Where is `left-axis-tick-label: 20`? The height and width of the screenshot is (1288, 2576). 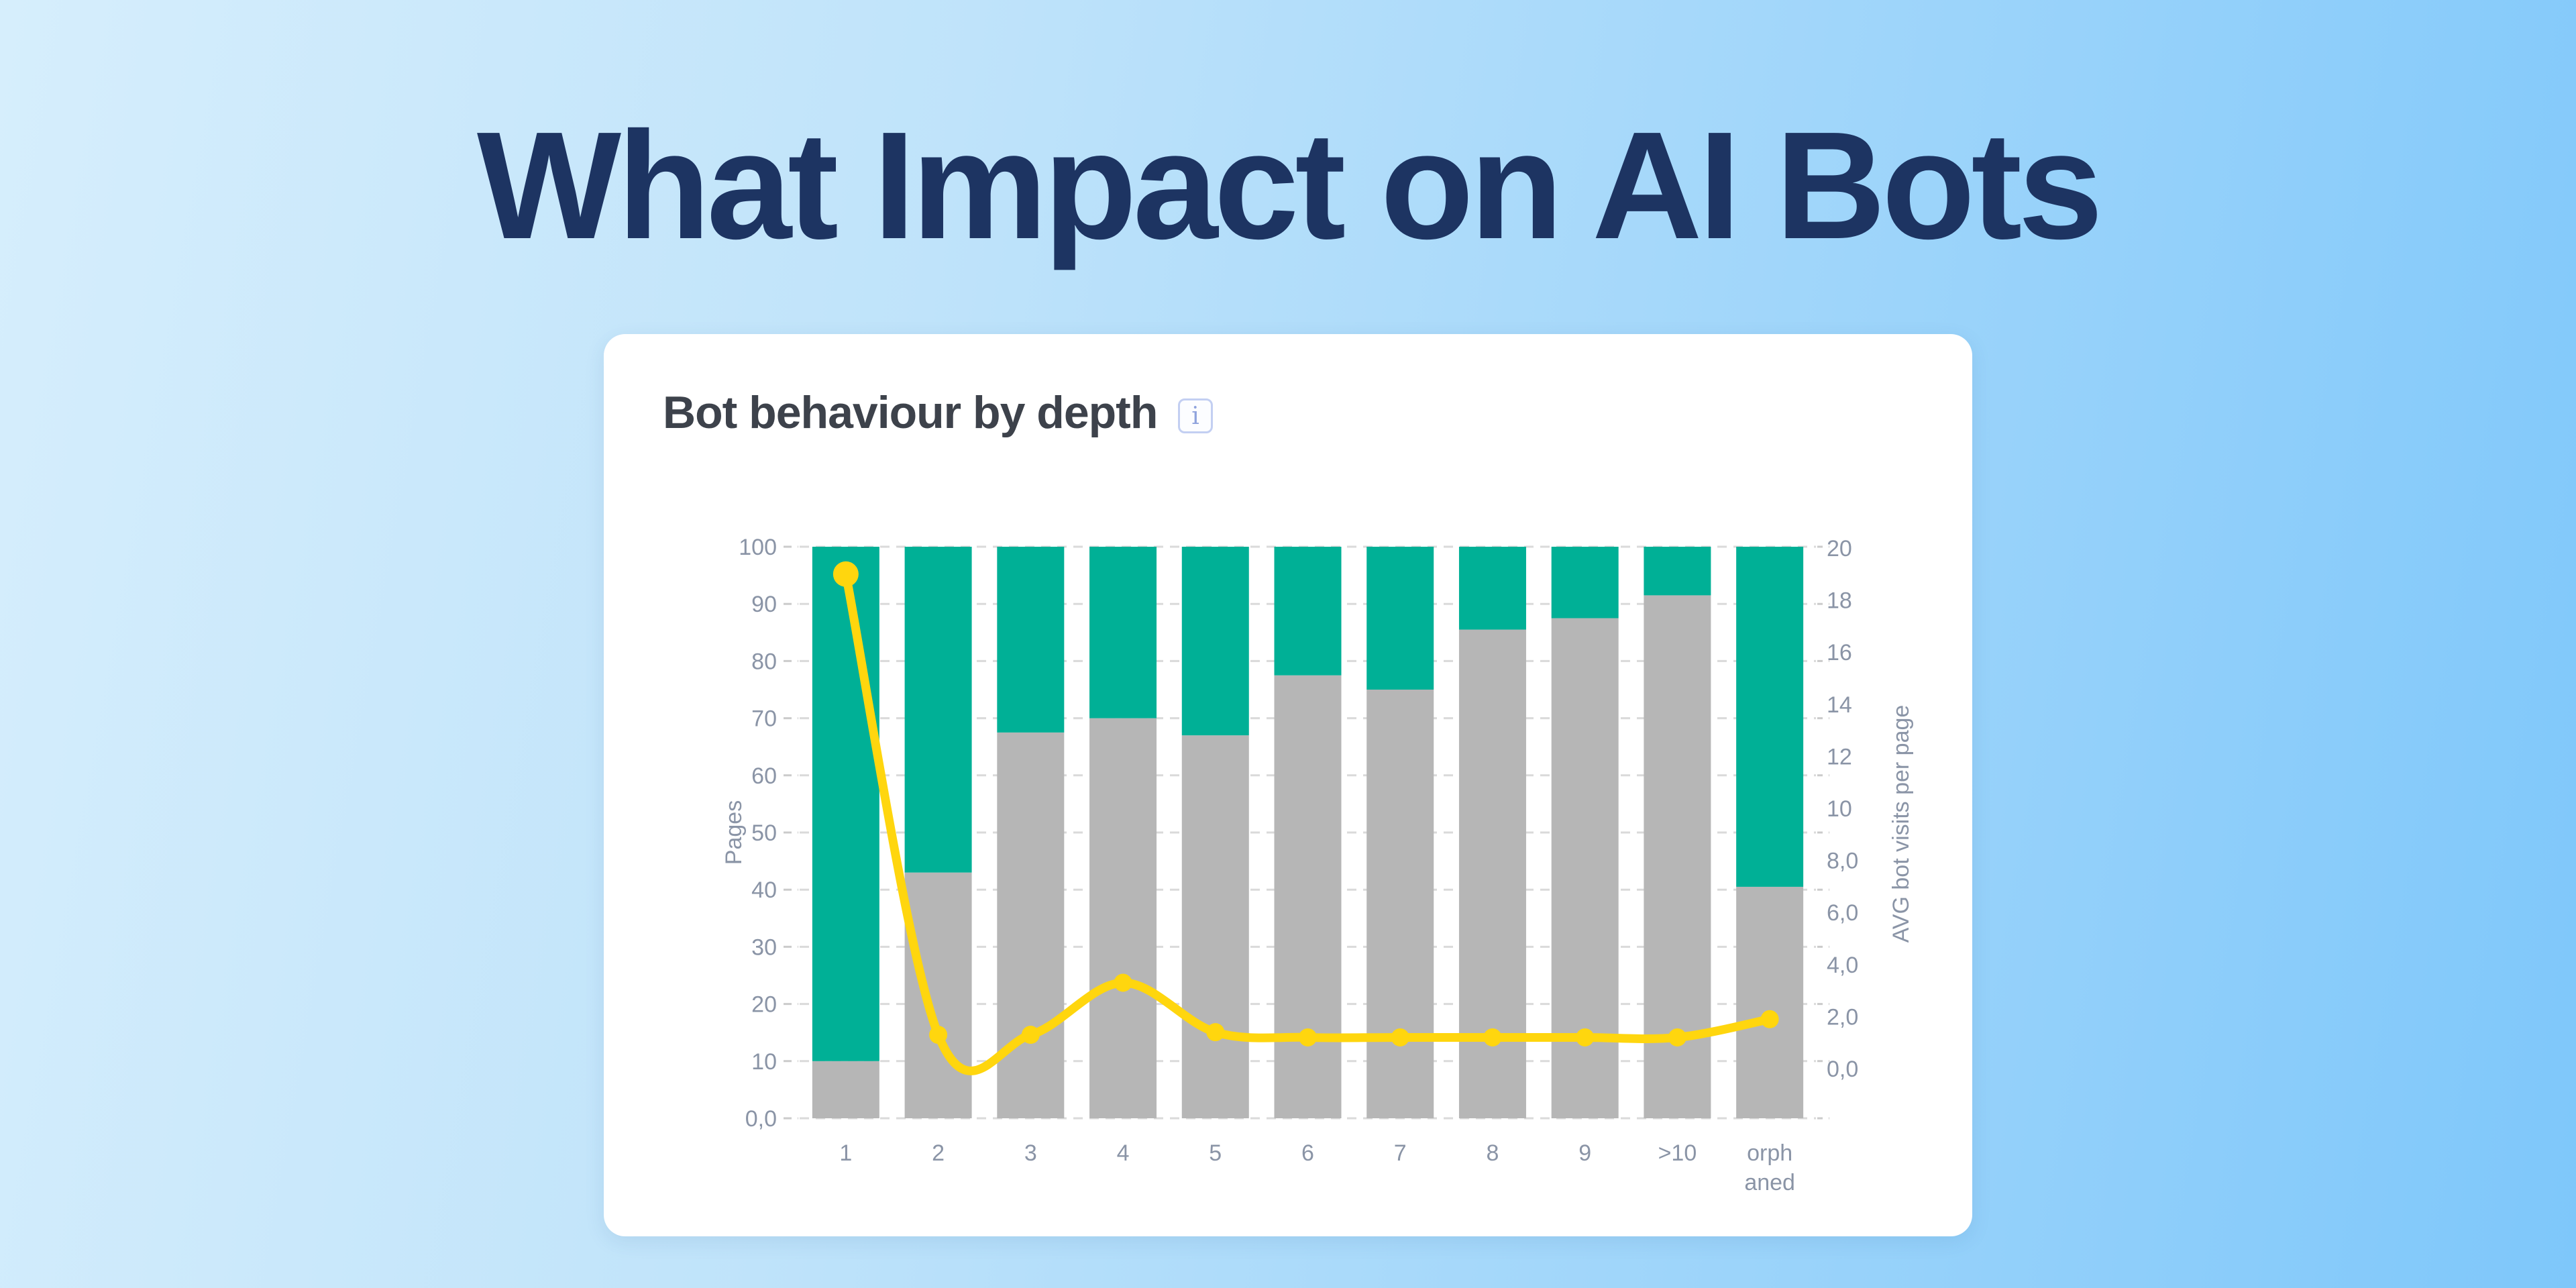
left-axis-tick-label: 20 is located at coordinates (764, 1005).